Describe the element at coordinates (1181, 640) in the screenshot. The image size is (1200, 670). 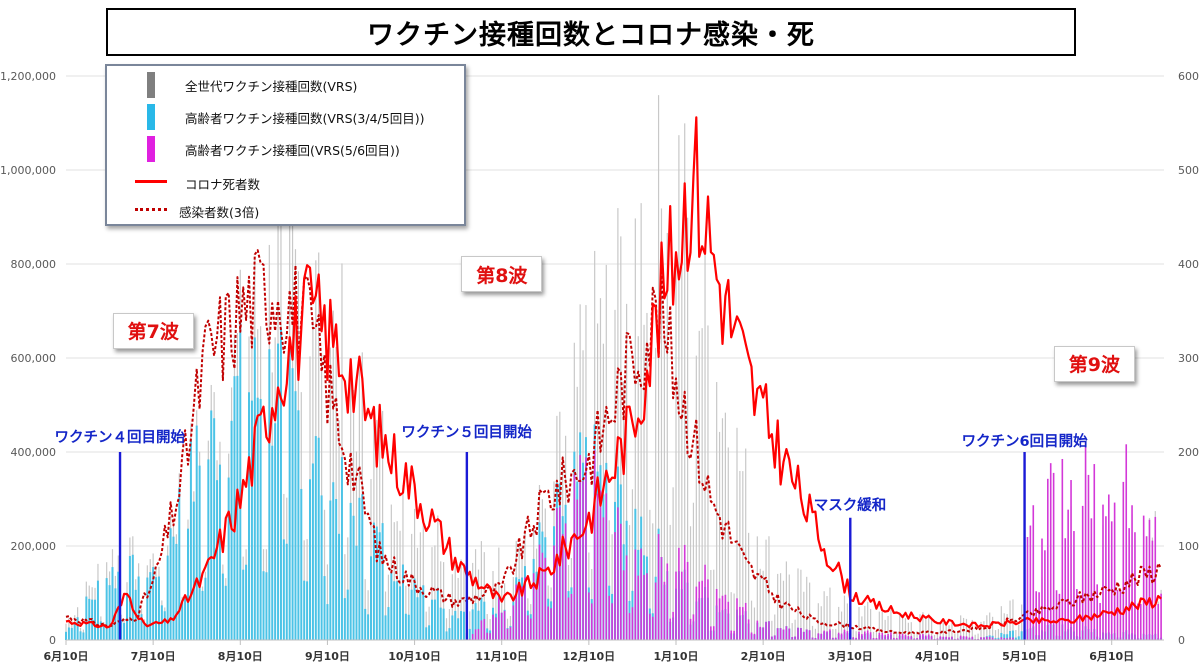
I see `y-right-tick-label: 0` at that location.